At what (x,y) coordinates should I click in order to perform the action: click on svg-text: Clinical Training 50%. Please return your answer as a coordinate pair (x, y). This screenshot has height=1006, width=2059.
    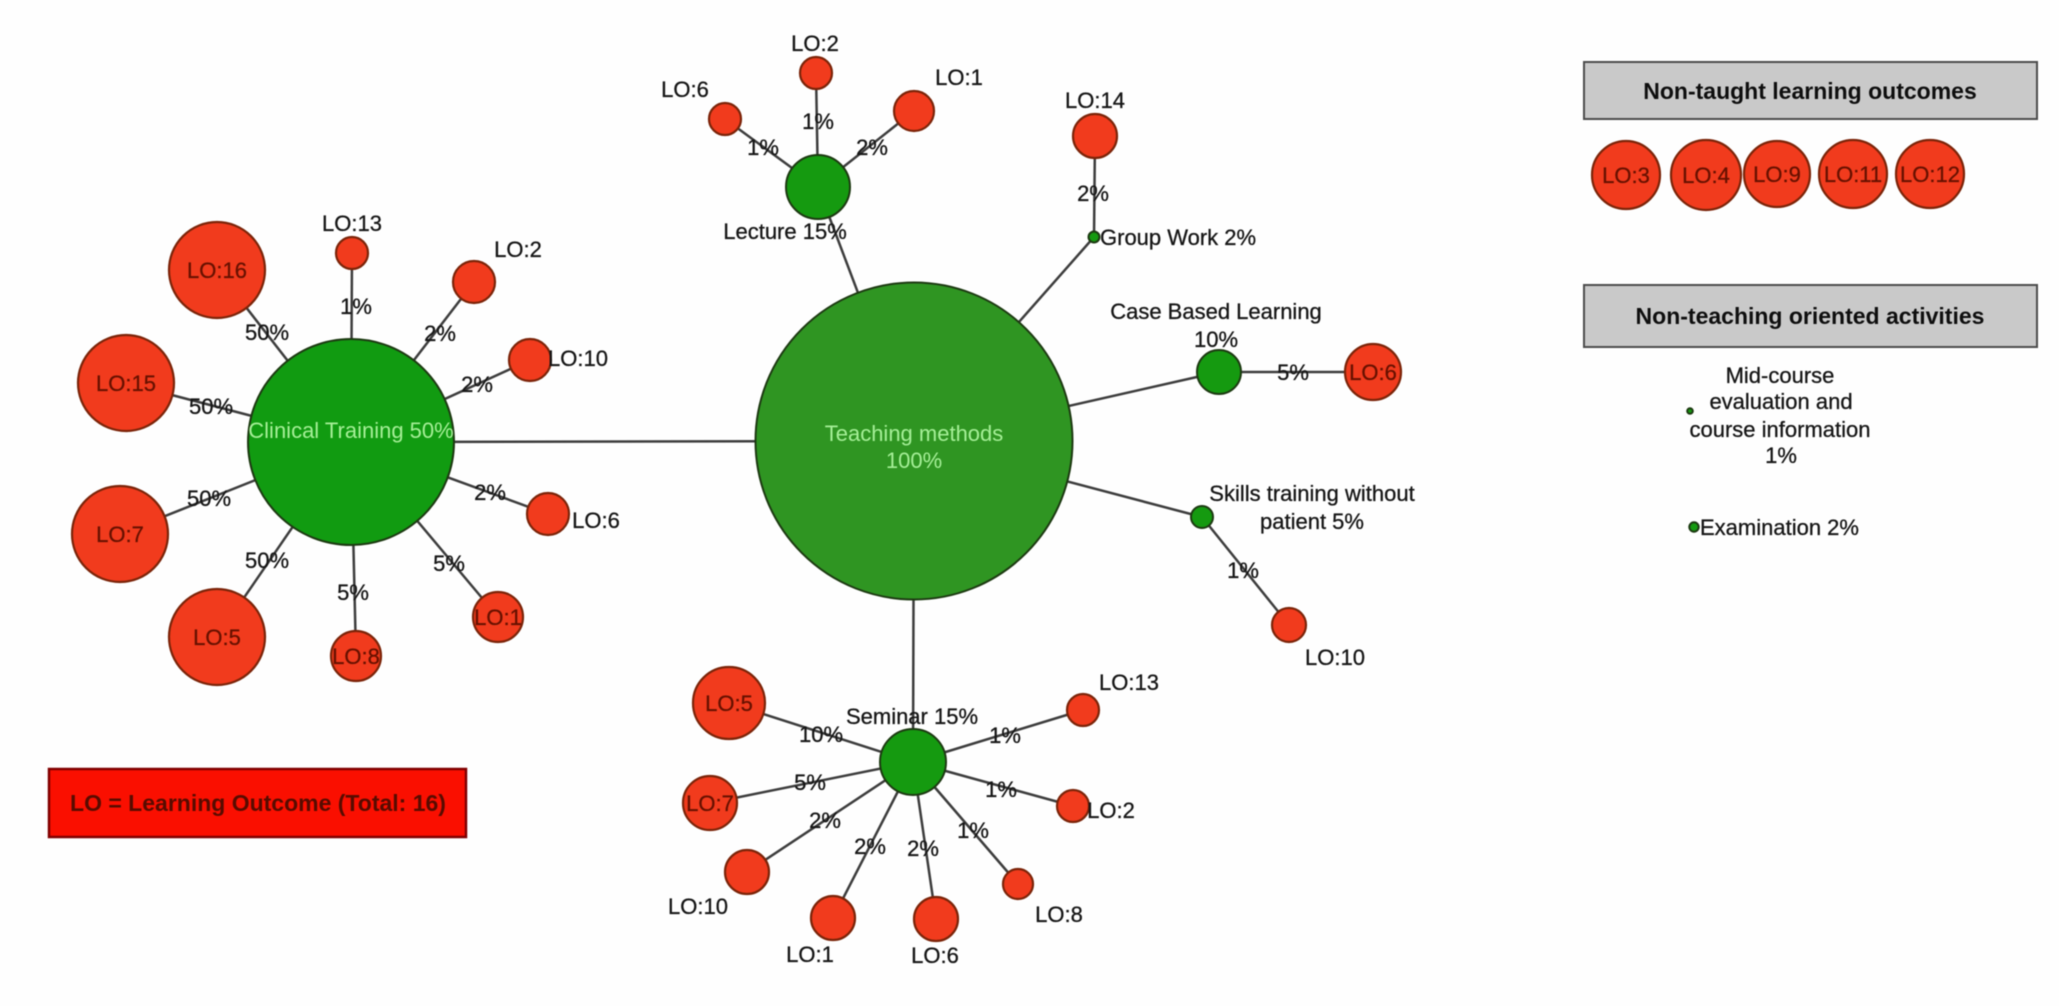
    Looking at the image, I should click on (350, 430).